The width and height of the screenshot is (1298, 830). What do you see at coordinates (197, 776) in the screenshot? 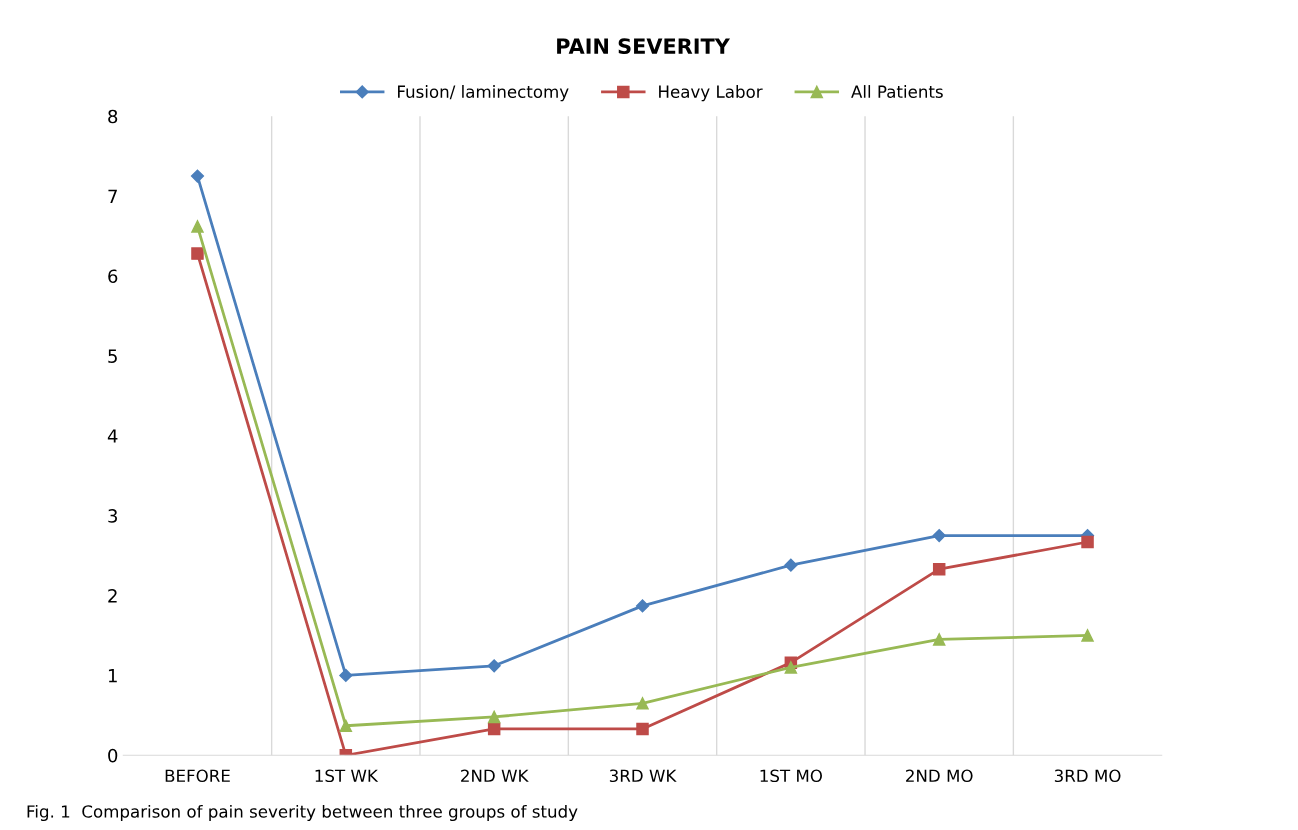
I see `x-tick-label: BEFORE` at bounding box center [197, 776].